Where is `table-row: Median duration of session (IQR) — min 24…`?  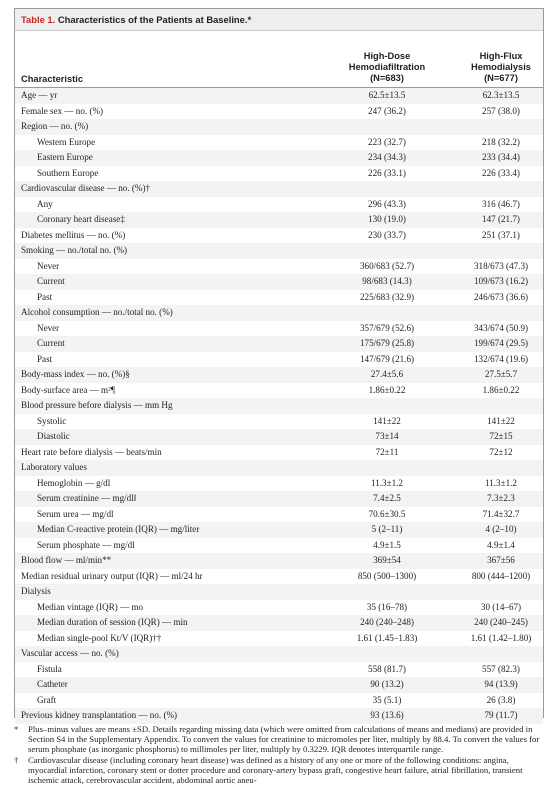
table-row: Median duration of session (IQR) — min 24… is located at coordinates (279, 623).